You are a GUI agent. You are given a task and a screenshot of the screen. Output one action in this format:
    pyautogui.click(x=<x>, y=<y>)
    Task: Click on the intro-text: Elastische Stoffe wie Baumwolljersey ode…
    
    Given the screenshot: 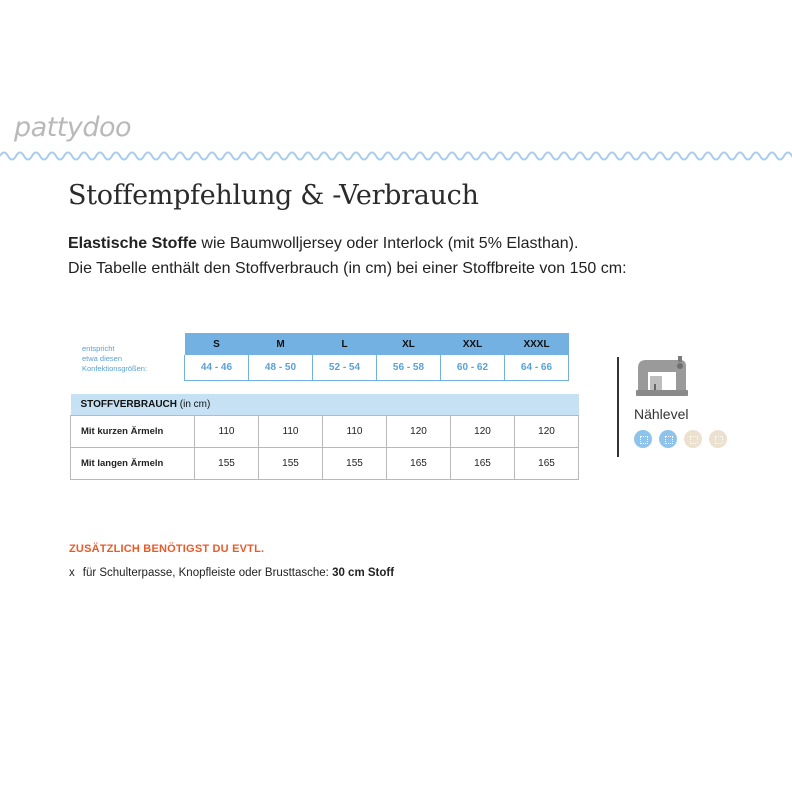 What is the action you would take?
    pyautogui.click(x=347, y=256)
    